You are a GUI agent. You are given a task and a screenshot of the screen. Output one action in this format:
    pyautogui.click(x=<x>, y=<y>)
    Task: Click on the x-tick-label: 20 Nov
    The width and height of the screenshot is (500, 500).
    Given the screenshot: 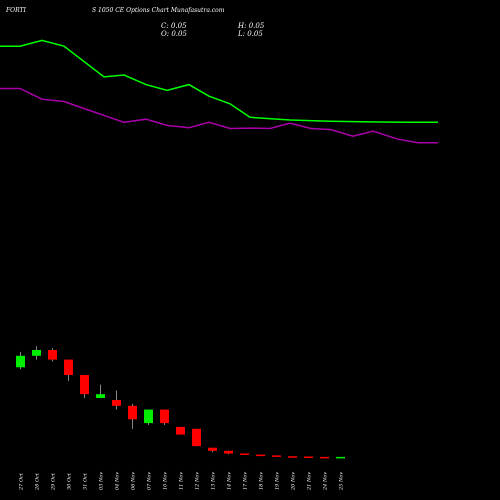 What is the action you would take?
    pyautogui.click(x=294, y=481)
    